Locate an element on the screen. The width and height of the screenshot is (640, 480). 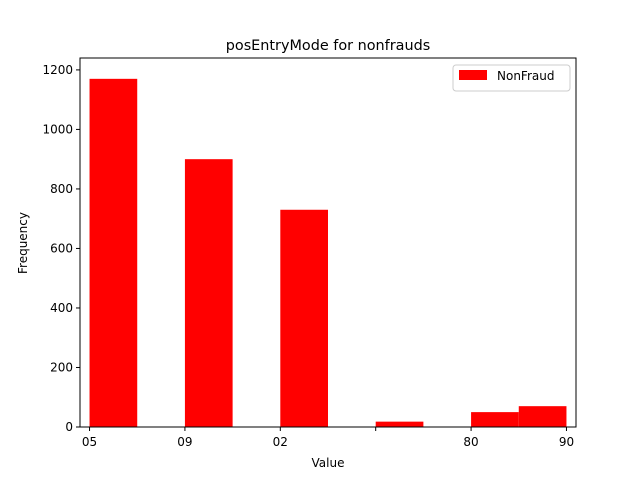
y-tick-label: 600 is located at coordinates (61, 248).